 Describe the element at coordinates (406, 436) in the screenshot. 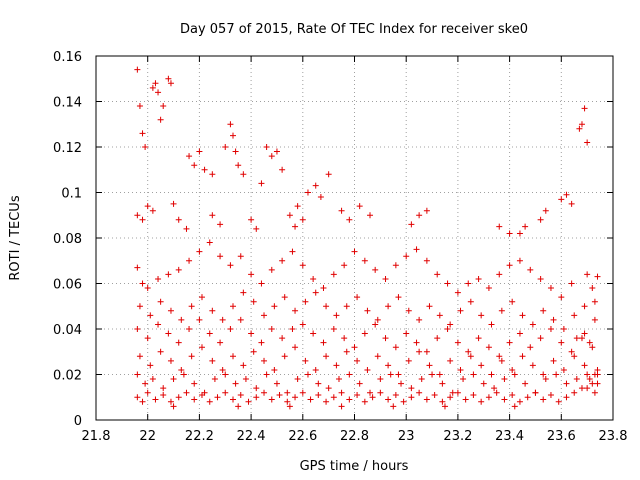

I see `x-tick-label: 23` at that location.